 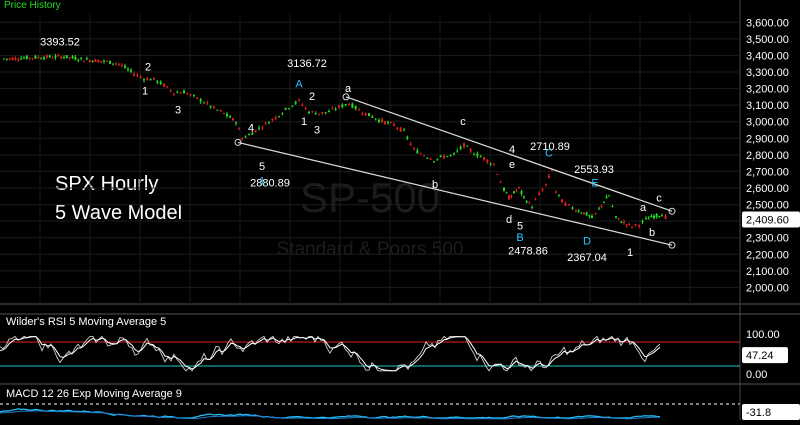 I want to click on macd-last-box, so click(x=771, y=412).